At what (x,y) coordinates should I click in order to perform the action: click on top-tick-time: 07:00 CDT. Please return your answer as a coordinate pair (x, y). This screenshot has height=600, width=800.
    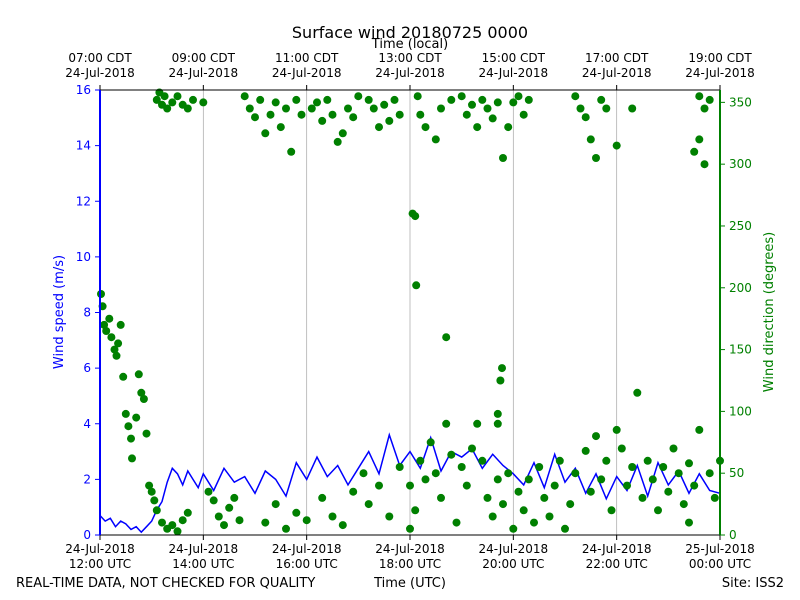
    Looking at the image, I should click on (100, 58).